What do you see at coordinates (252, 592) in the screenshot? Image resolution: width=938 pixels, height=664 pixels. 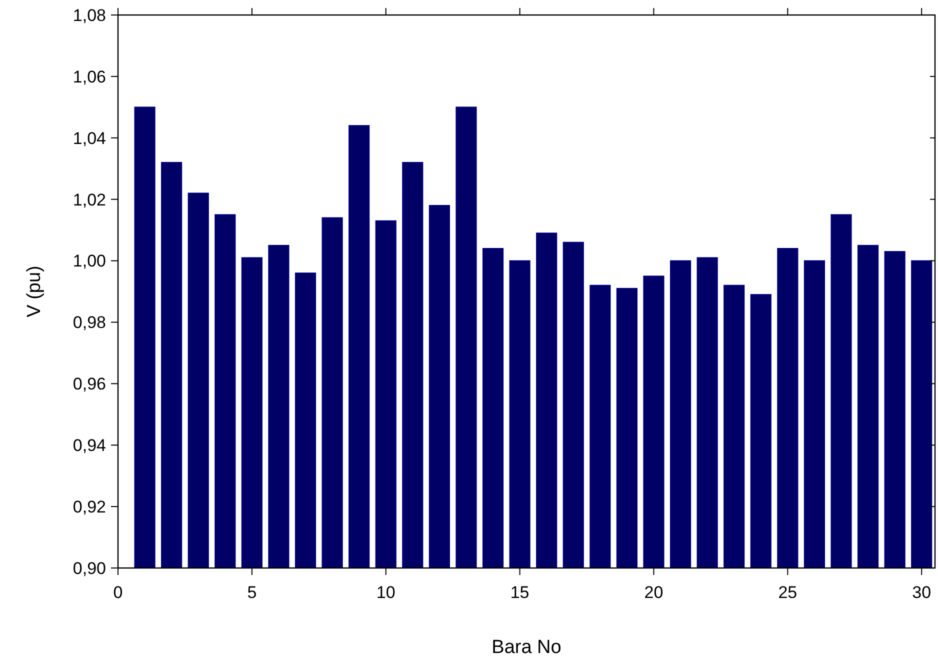 I see `x-tick-label: 5` at bounding box center [252, 592].